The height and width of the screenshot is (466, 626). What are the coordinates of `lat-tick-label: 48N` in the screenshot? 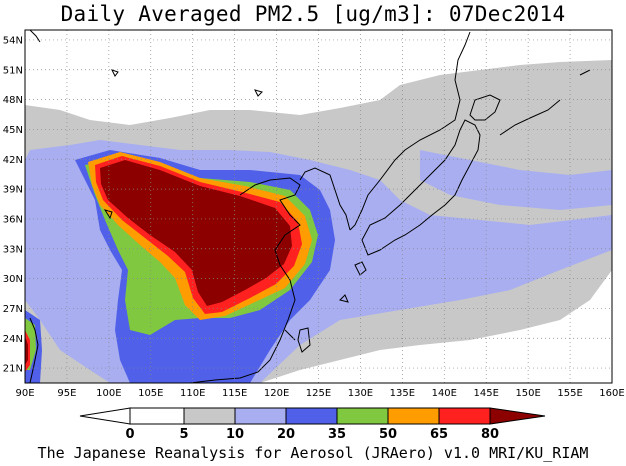 It's located at (13, 100).